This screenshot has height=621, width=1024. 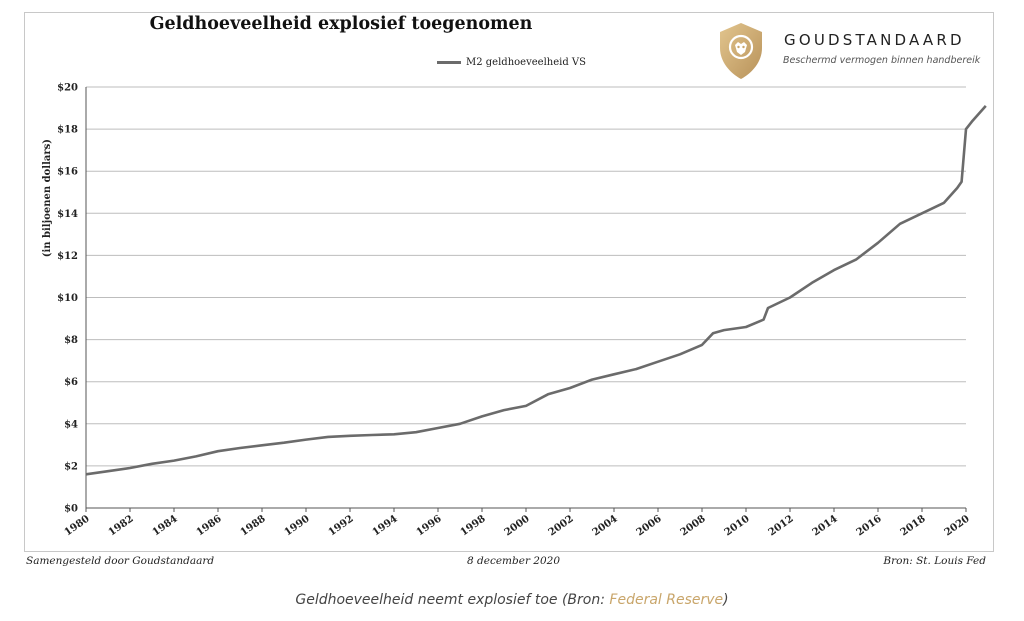 I want to click on x-tick-label: 1986, so click(x=209, y=525).